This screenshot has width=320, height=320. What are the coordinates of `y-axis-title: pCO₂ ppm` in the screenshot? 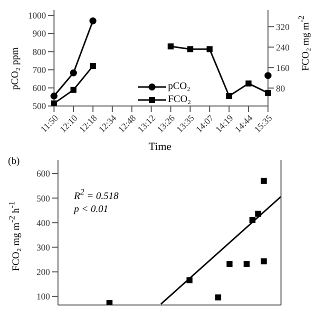 It's located at (15, 68).